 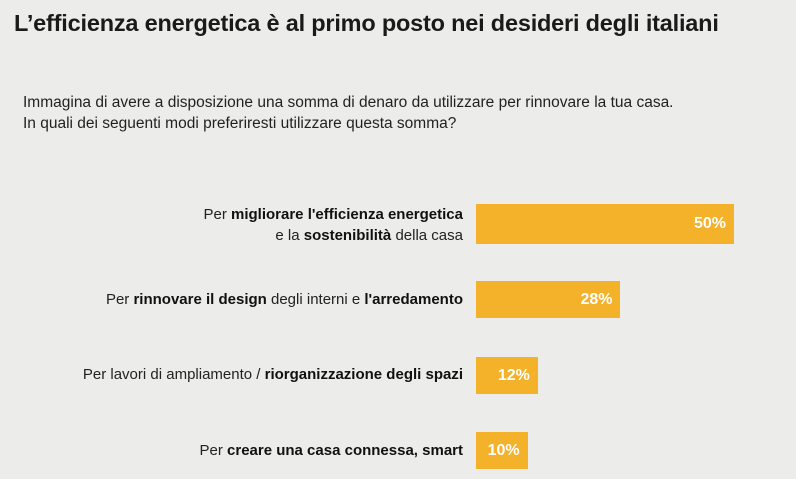 What do you see at coordinates (596, 299) in the screenshot?
I see `bar-value-label: 28%` at bounding box center [596, 299].